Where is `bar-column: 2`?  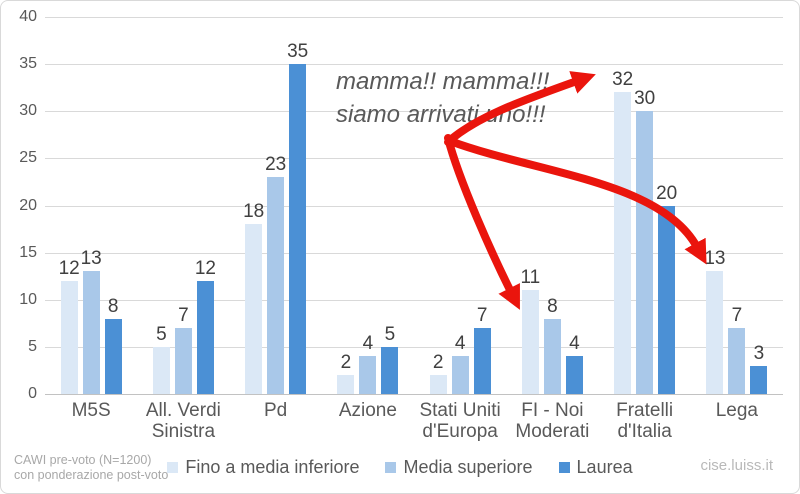
bar-column: 2 is located at coordinates (346, 205).